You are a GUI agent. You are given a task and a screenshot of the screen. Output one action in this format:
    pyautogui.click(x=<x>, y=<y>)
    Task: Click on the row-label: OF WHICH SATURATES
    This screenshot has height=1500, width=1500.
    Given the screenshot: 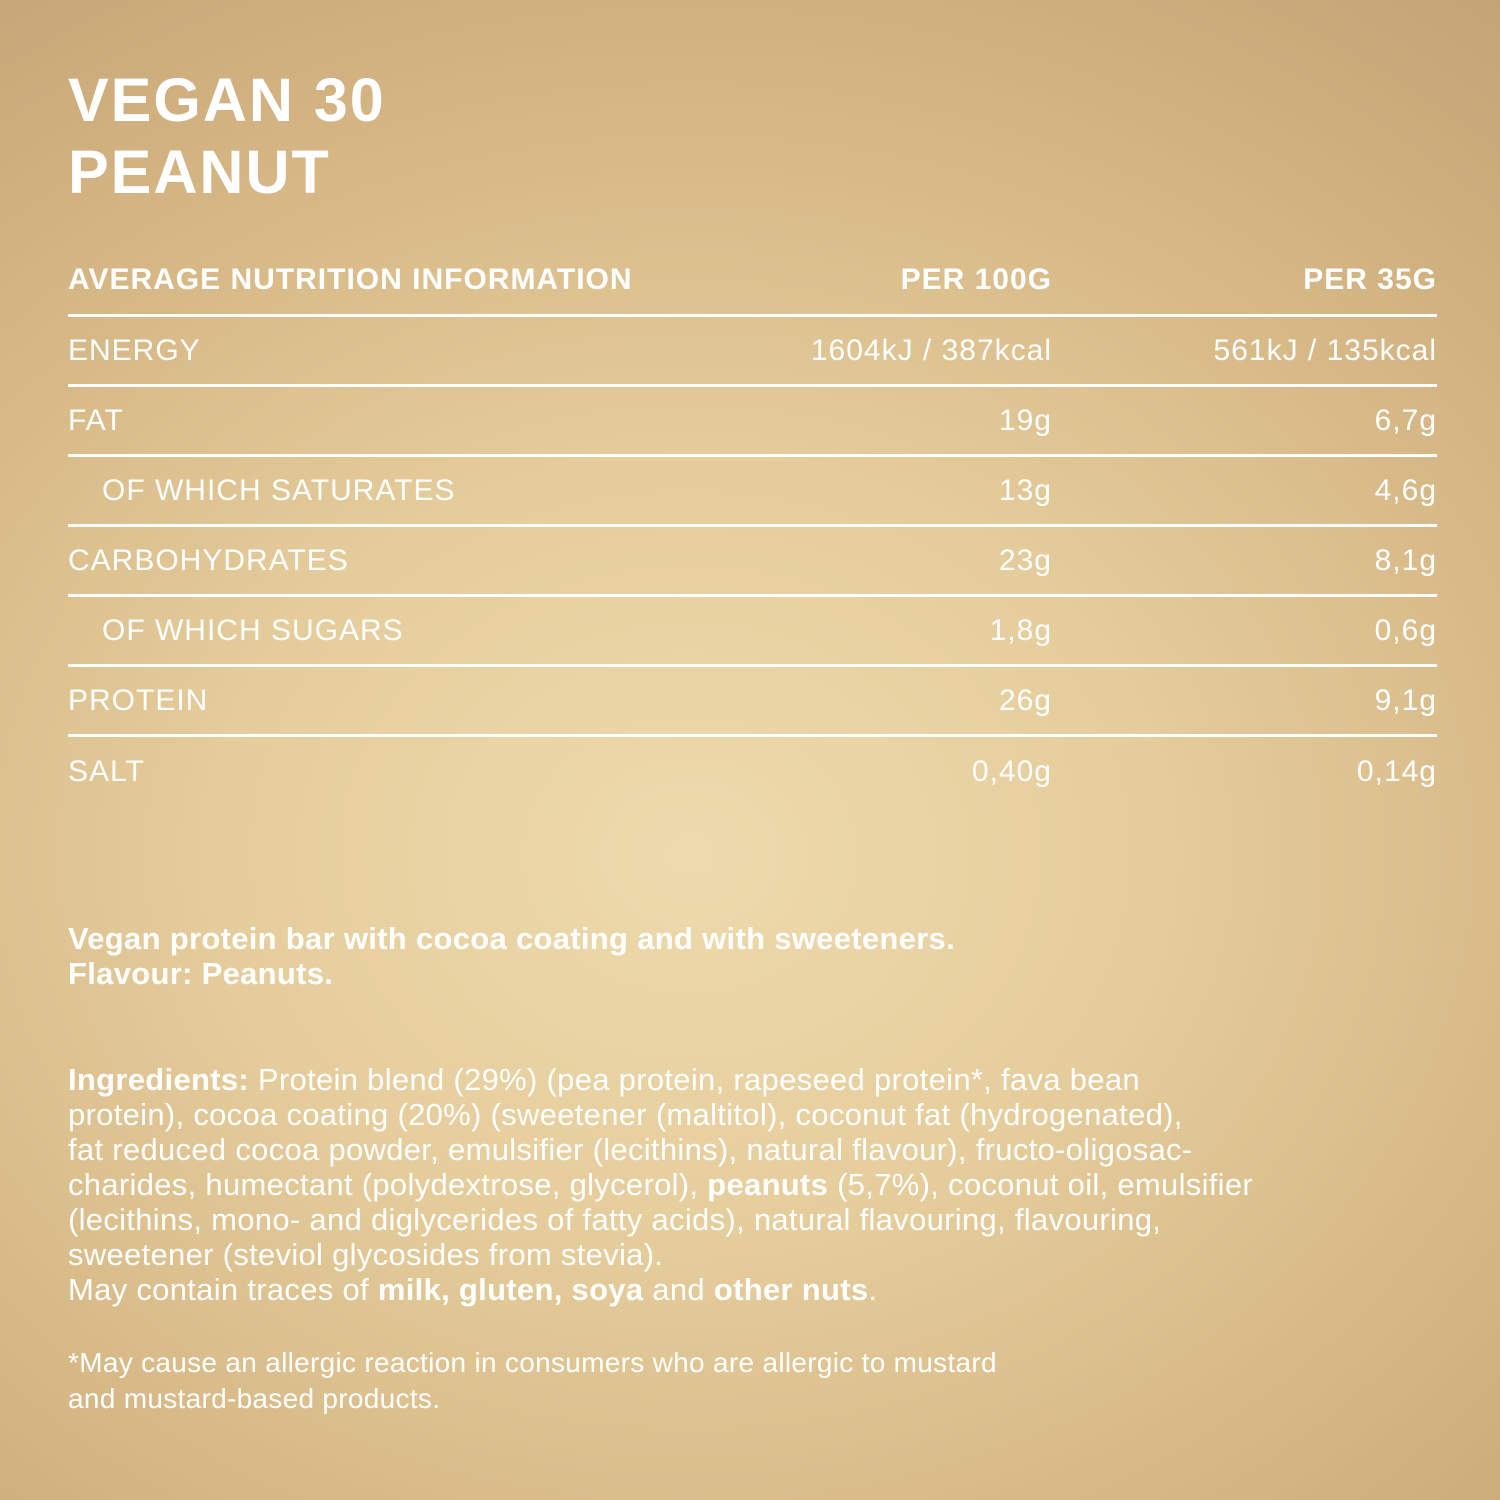 What is the action you would take?
    pyautogui.click(x=279, y=490)
    